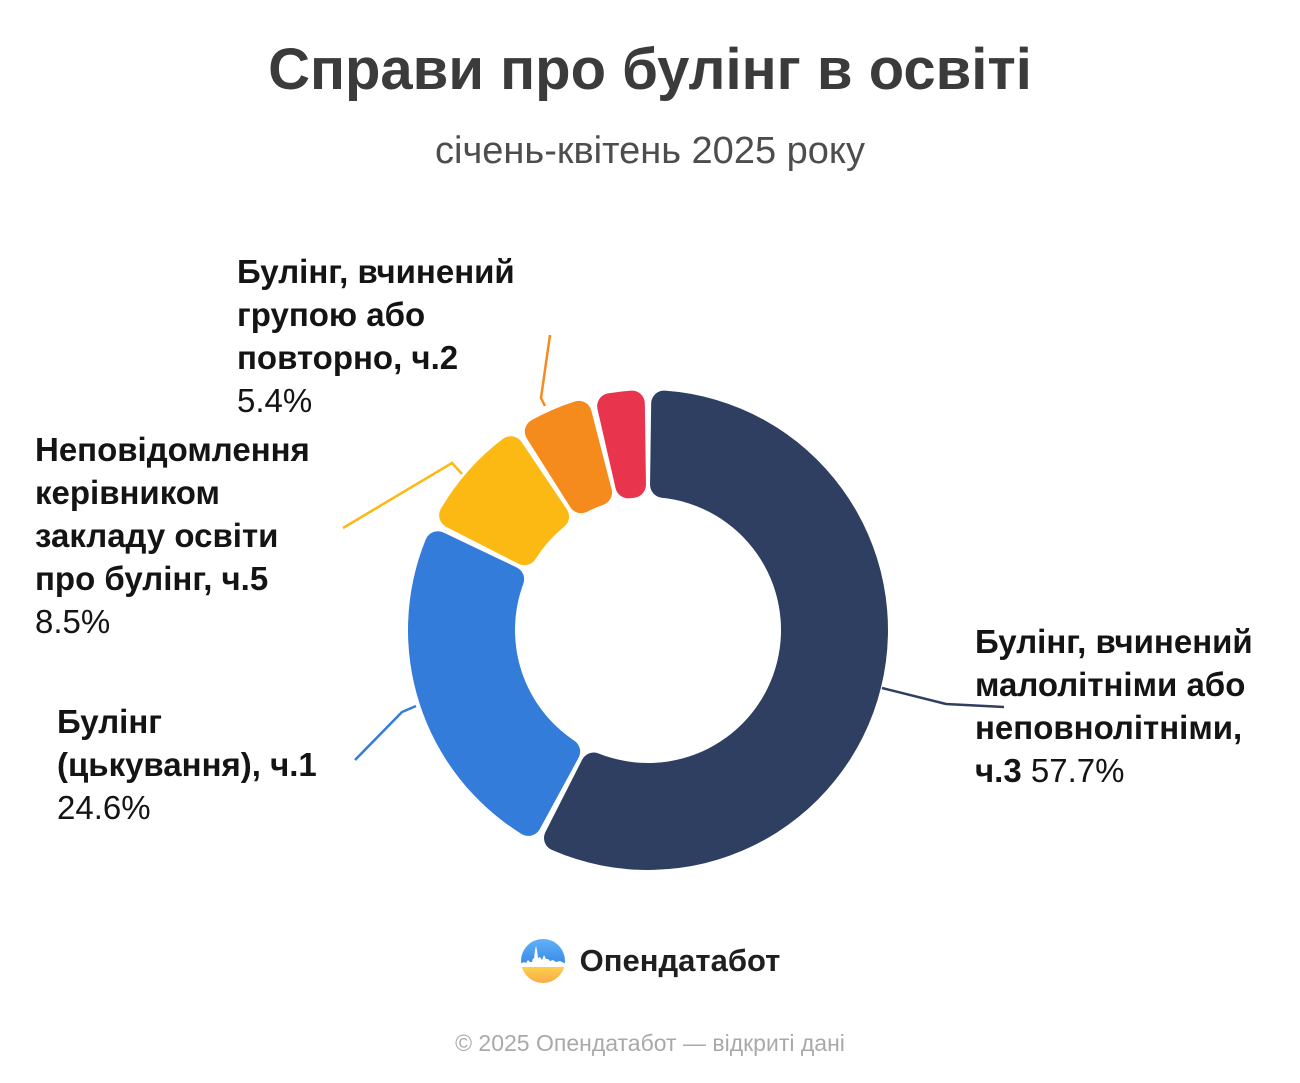 The height and width of the screenshot is (1083, 1300). I want to click on callout-line: малолітніми або, so click(1110, 684).